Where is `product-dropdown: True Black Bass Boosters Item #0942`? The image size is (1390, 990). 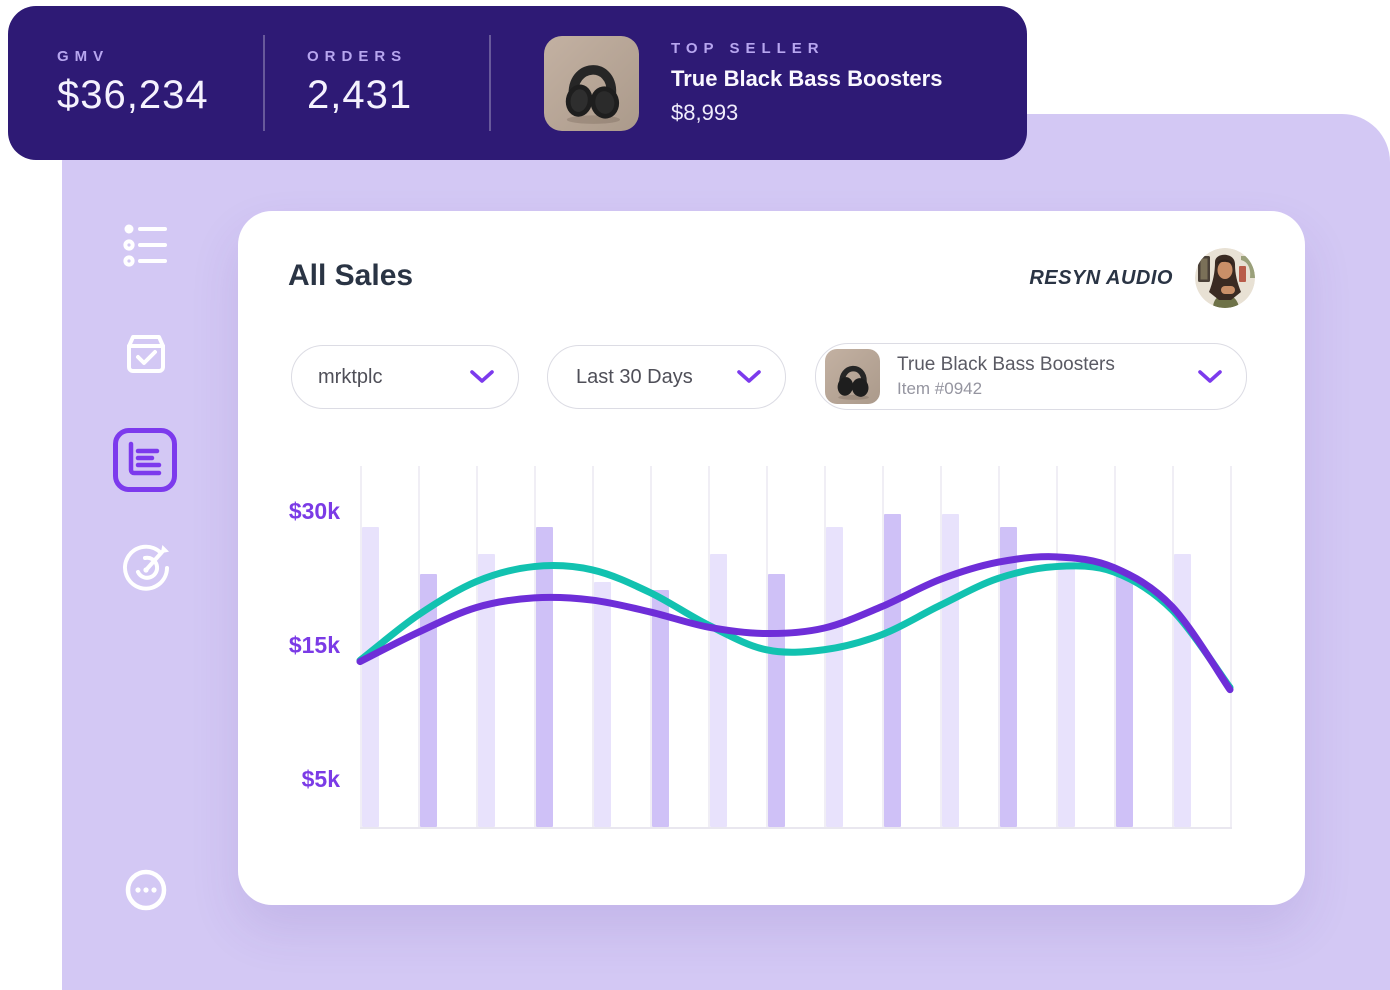
product-dropdown: True Black Bass Boosters Item #0942 is located at coordinates (1031, 376).